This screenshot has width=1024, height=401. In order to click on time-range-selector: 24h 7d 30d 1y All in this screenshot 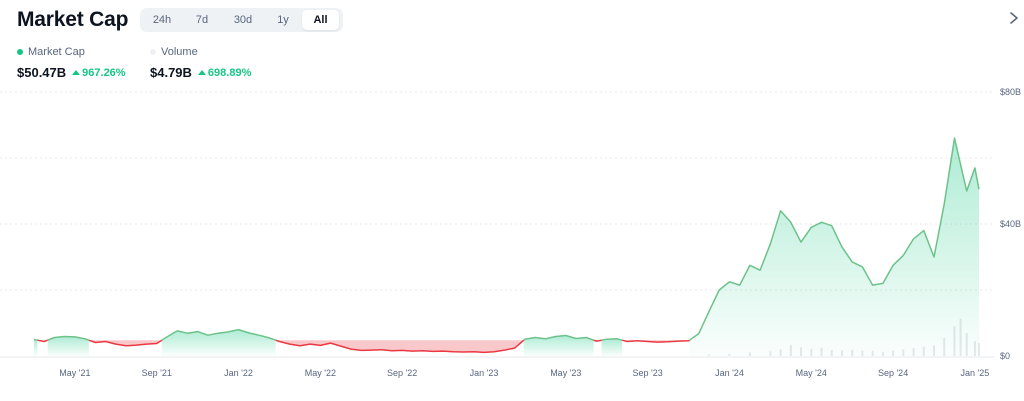, I will do `click(241, 20)`.